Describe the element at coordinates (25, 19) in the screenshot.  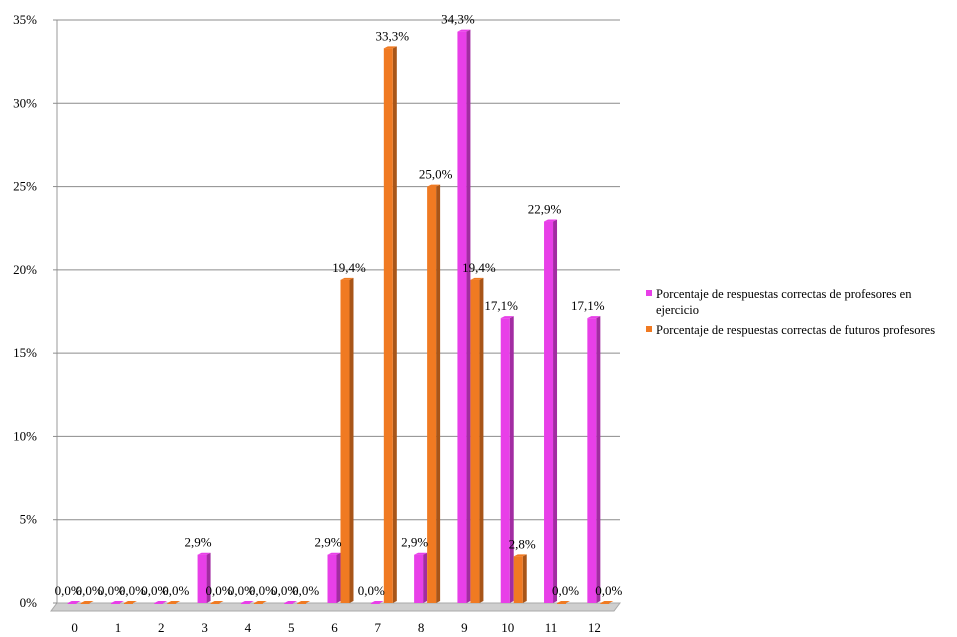
I see `y-tick-label: 35%` at that location.